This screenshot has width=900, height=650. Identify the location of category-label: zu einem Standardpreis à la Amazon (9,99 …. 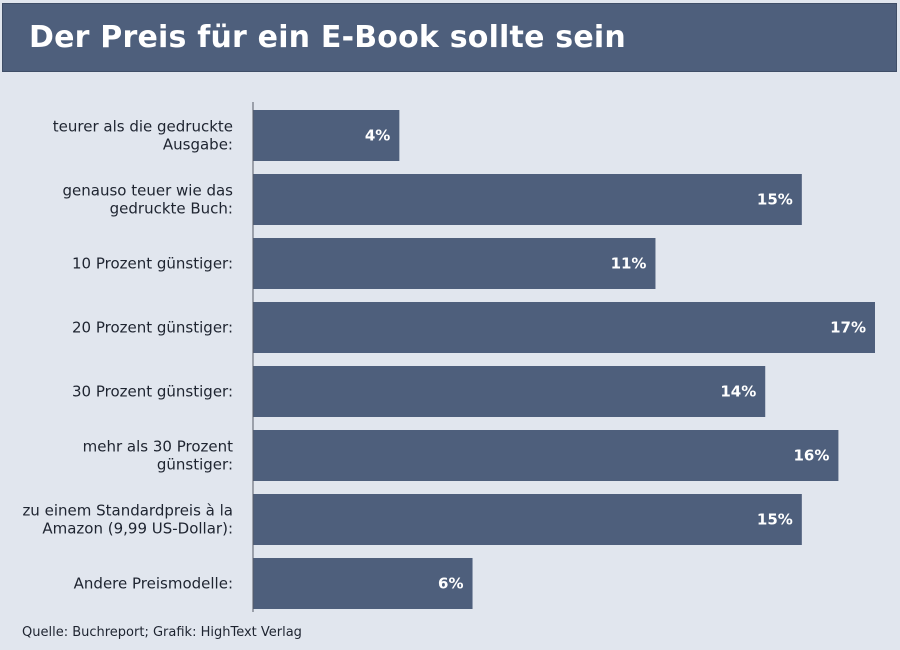
(127, 520).